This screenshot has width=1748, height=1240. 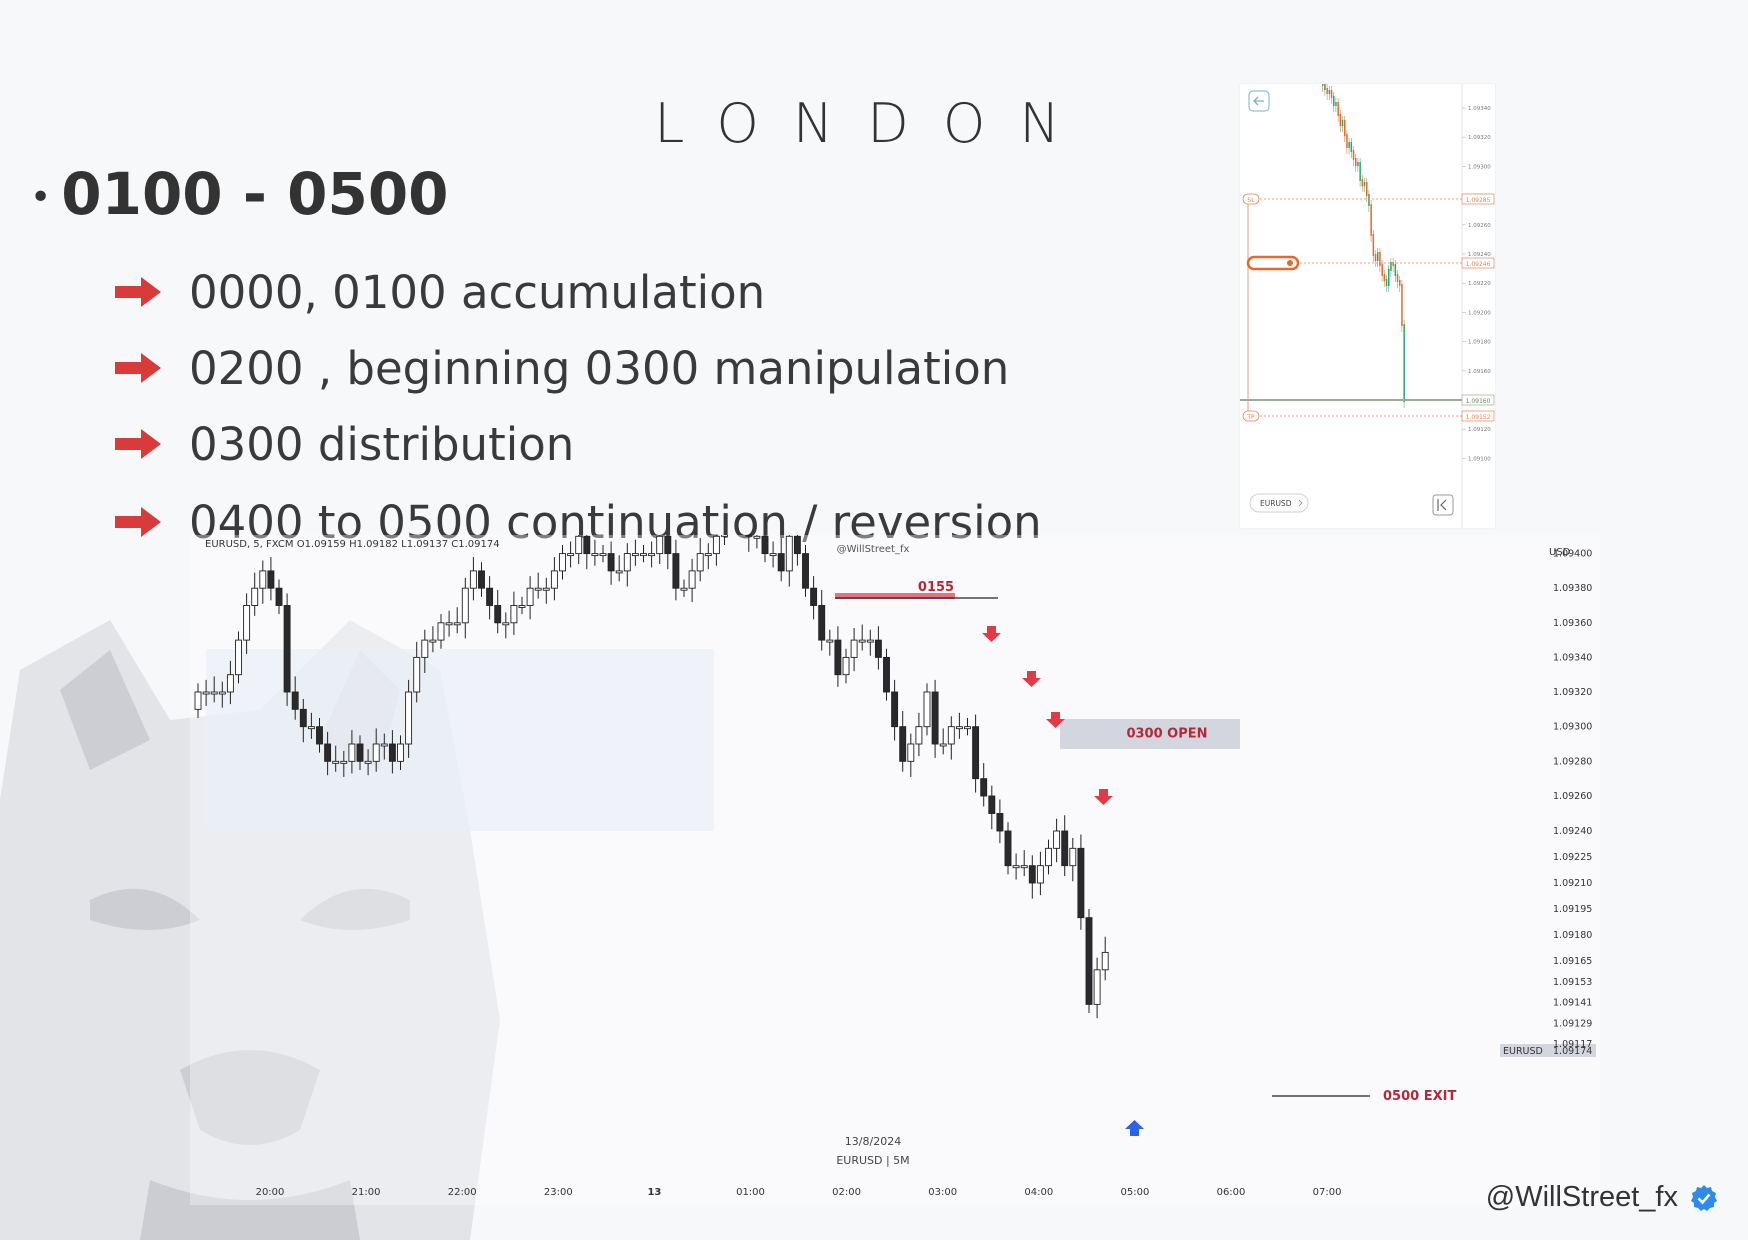 I want to click on date-label: 13/8/2024, so click(x=873, y=1141).